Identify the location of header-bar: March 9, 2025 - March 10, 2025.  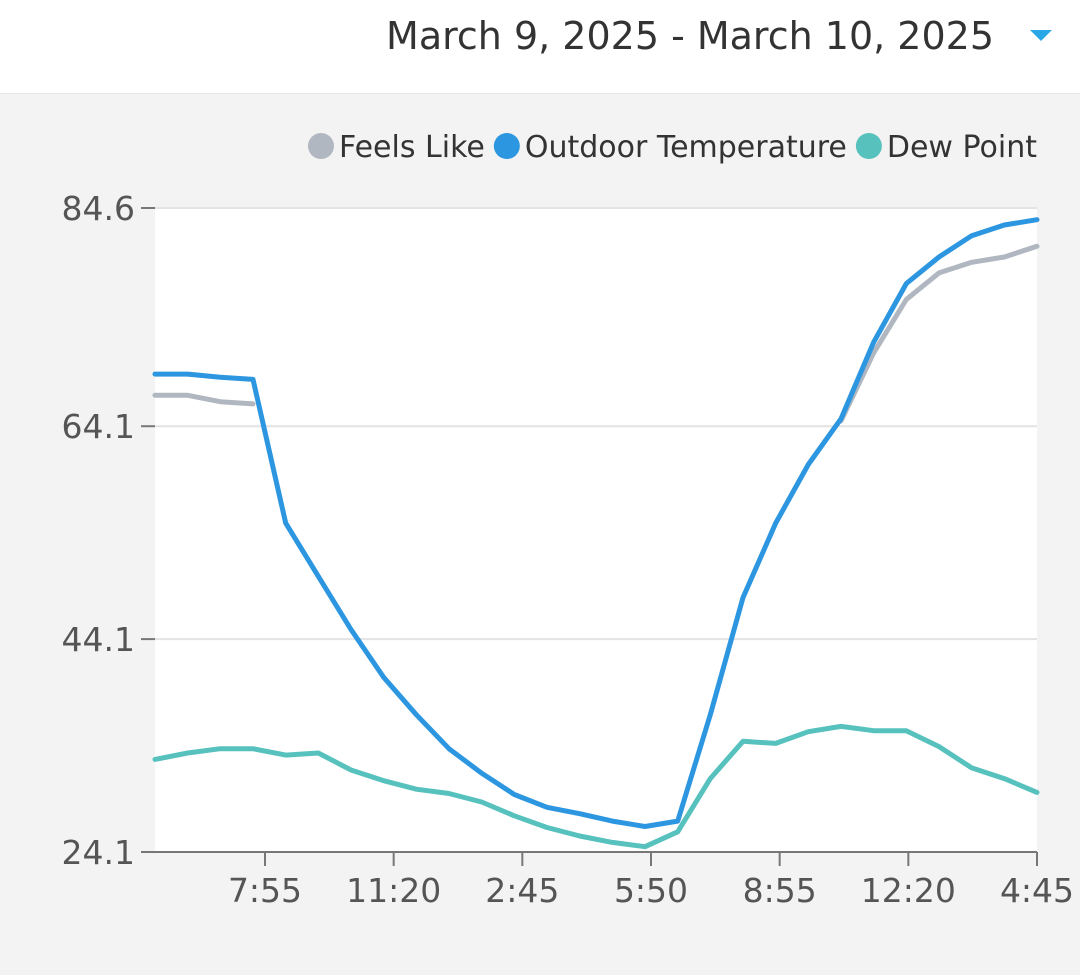
(540, 47).